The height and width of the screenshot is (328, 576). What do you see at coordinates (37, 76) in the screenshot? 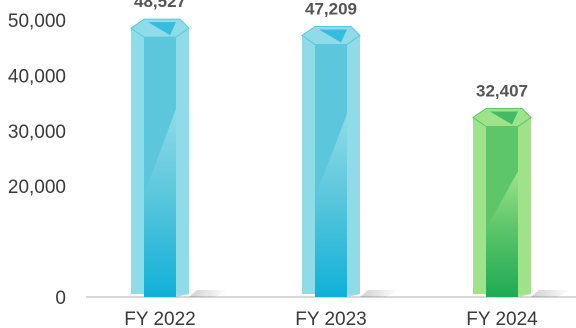
I see `y-tick-label: 40,000` at bounding box center [37, 76].